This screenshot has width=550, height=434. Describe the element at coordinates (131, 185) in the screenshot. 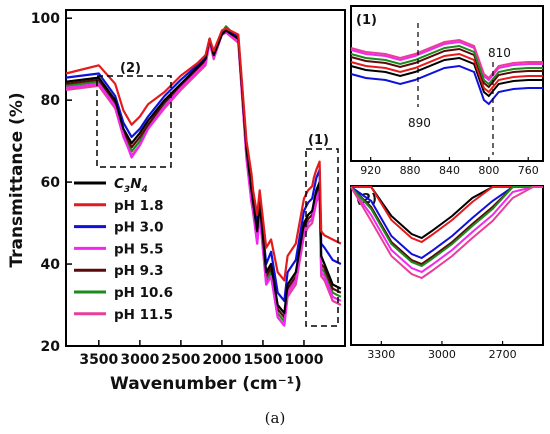

I see `legend-label: C3N4` at that location.